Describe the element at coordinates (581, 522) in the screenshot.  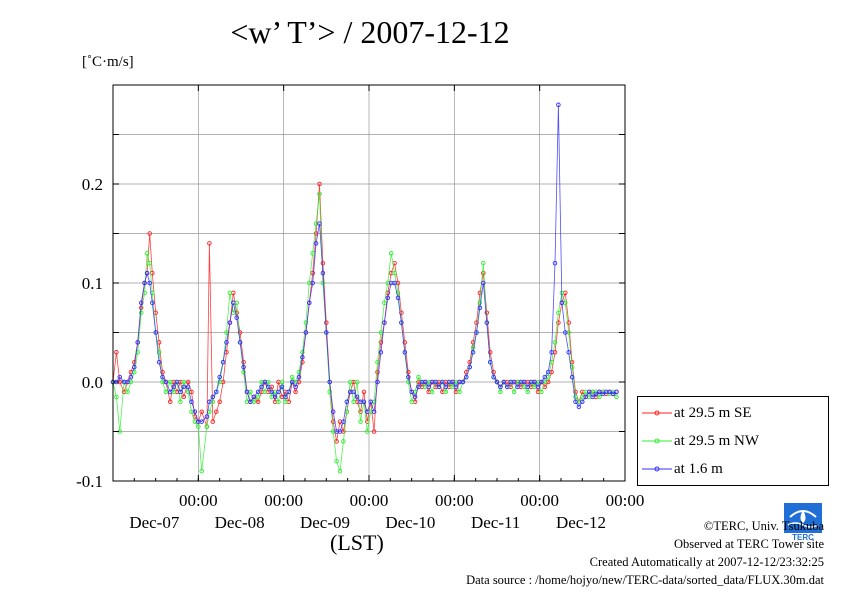
I see `x-date-label: Dec-12` at that location.